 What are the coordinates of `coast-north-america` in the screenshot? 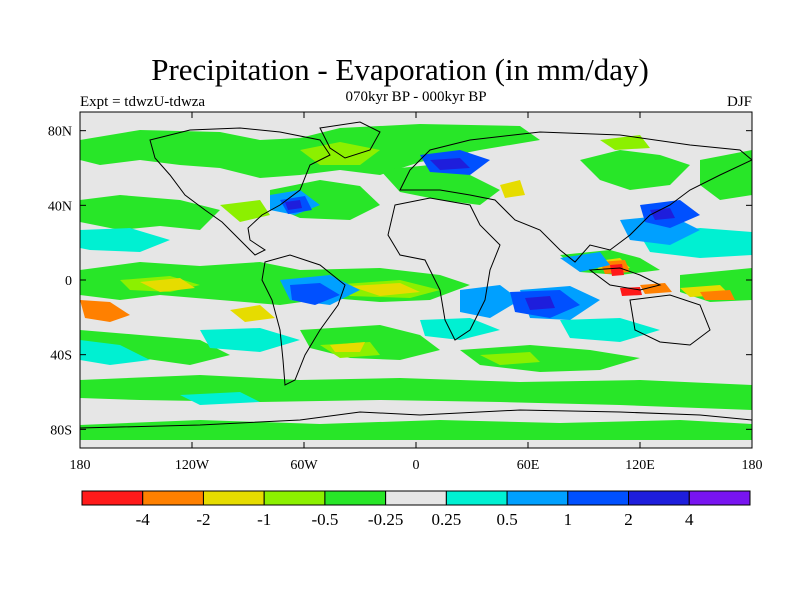 It's located at (240, 191).